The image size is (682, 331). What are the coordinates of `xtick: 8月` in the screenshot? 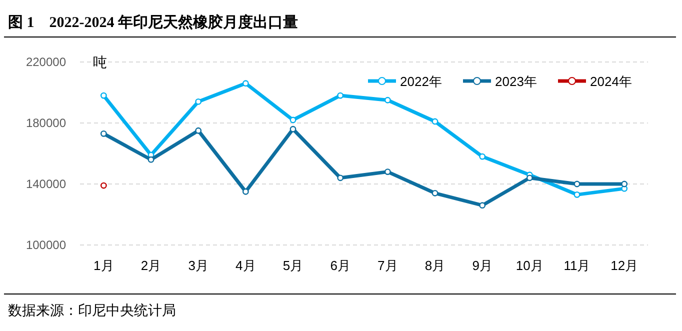 It's located at (435, 265).